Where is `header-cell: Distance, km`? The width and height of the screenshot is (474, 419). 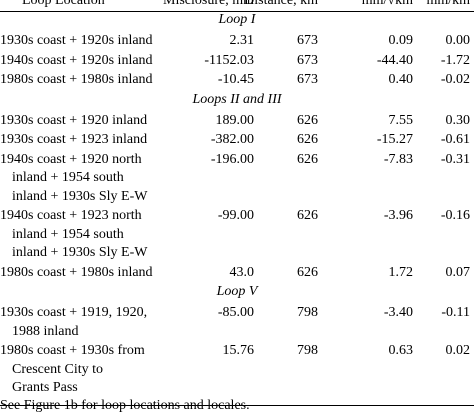 header-cell: Distance, km is located at coordinates (281, 4).